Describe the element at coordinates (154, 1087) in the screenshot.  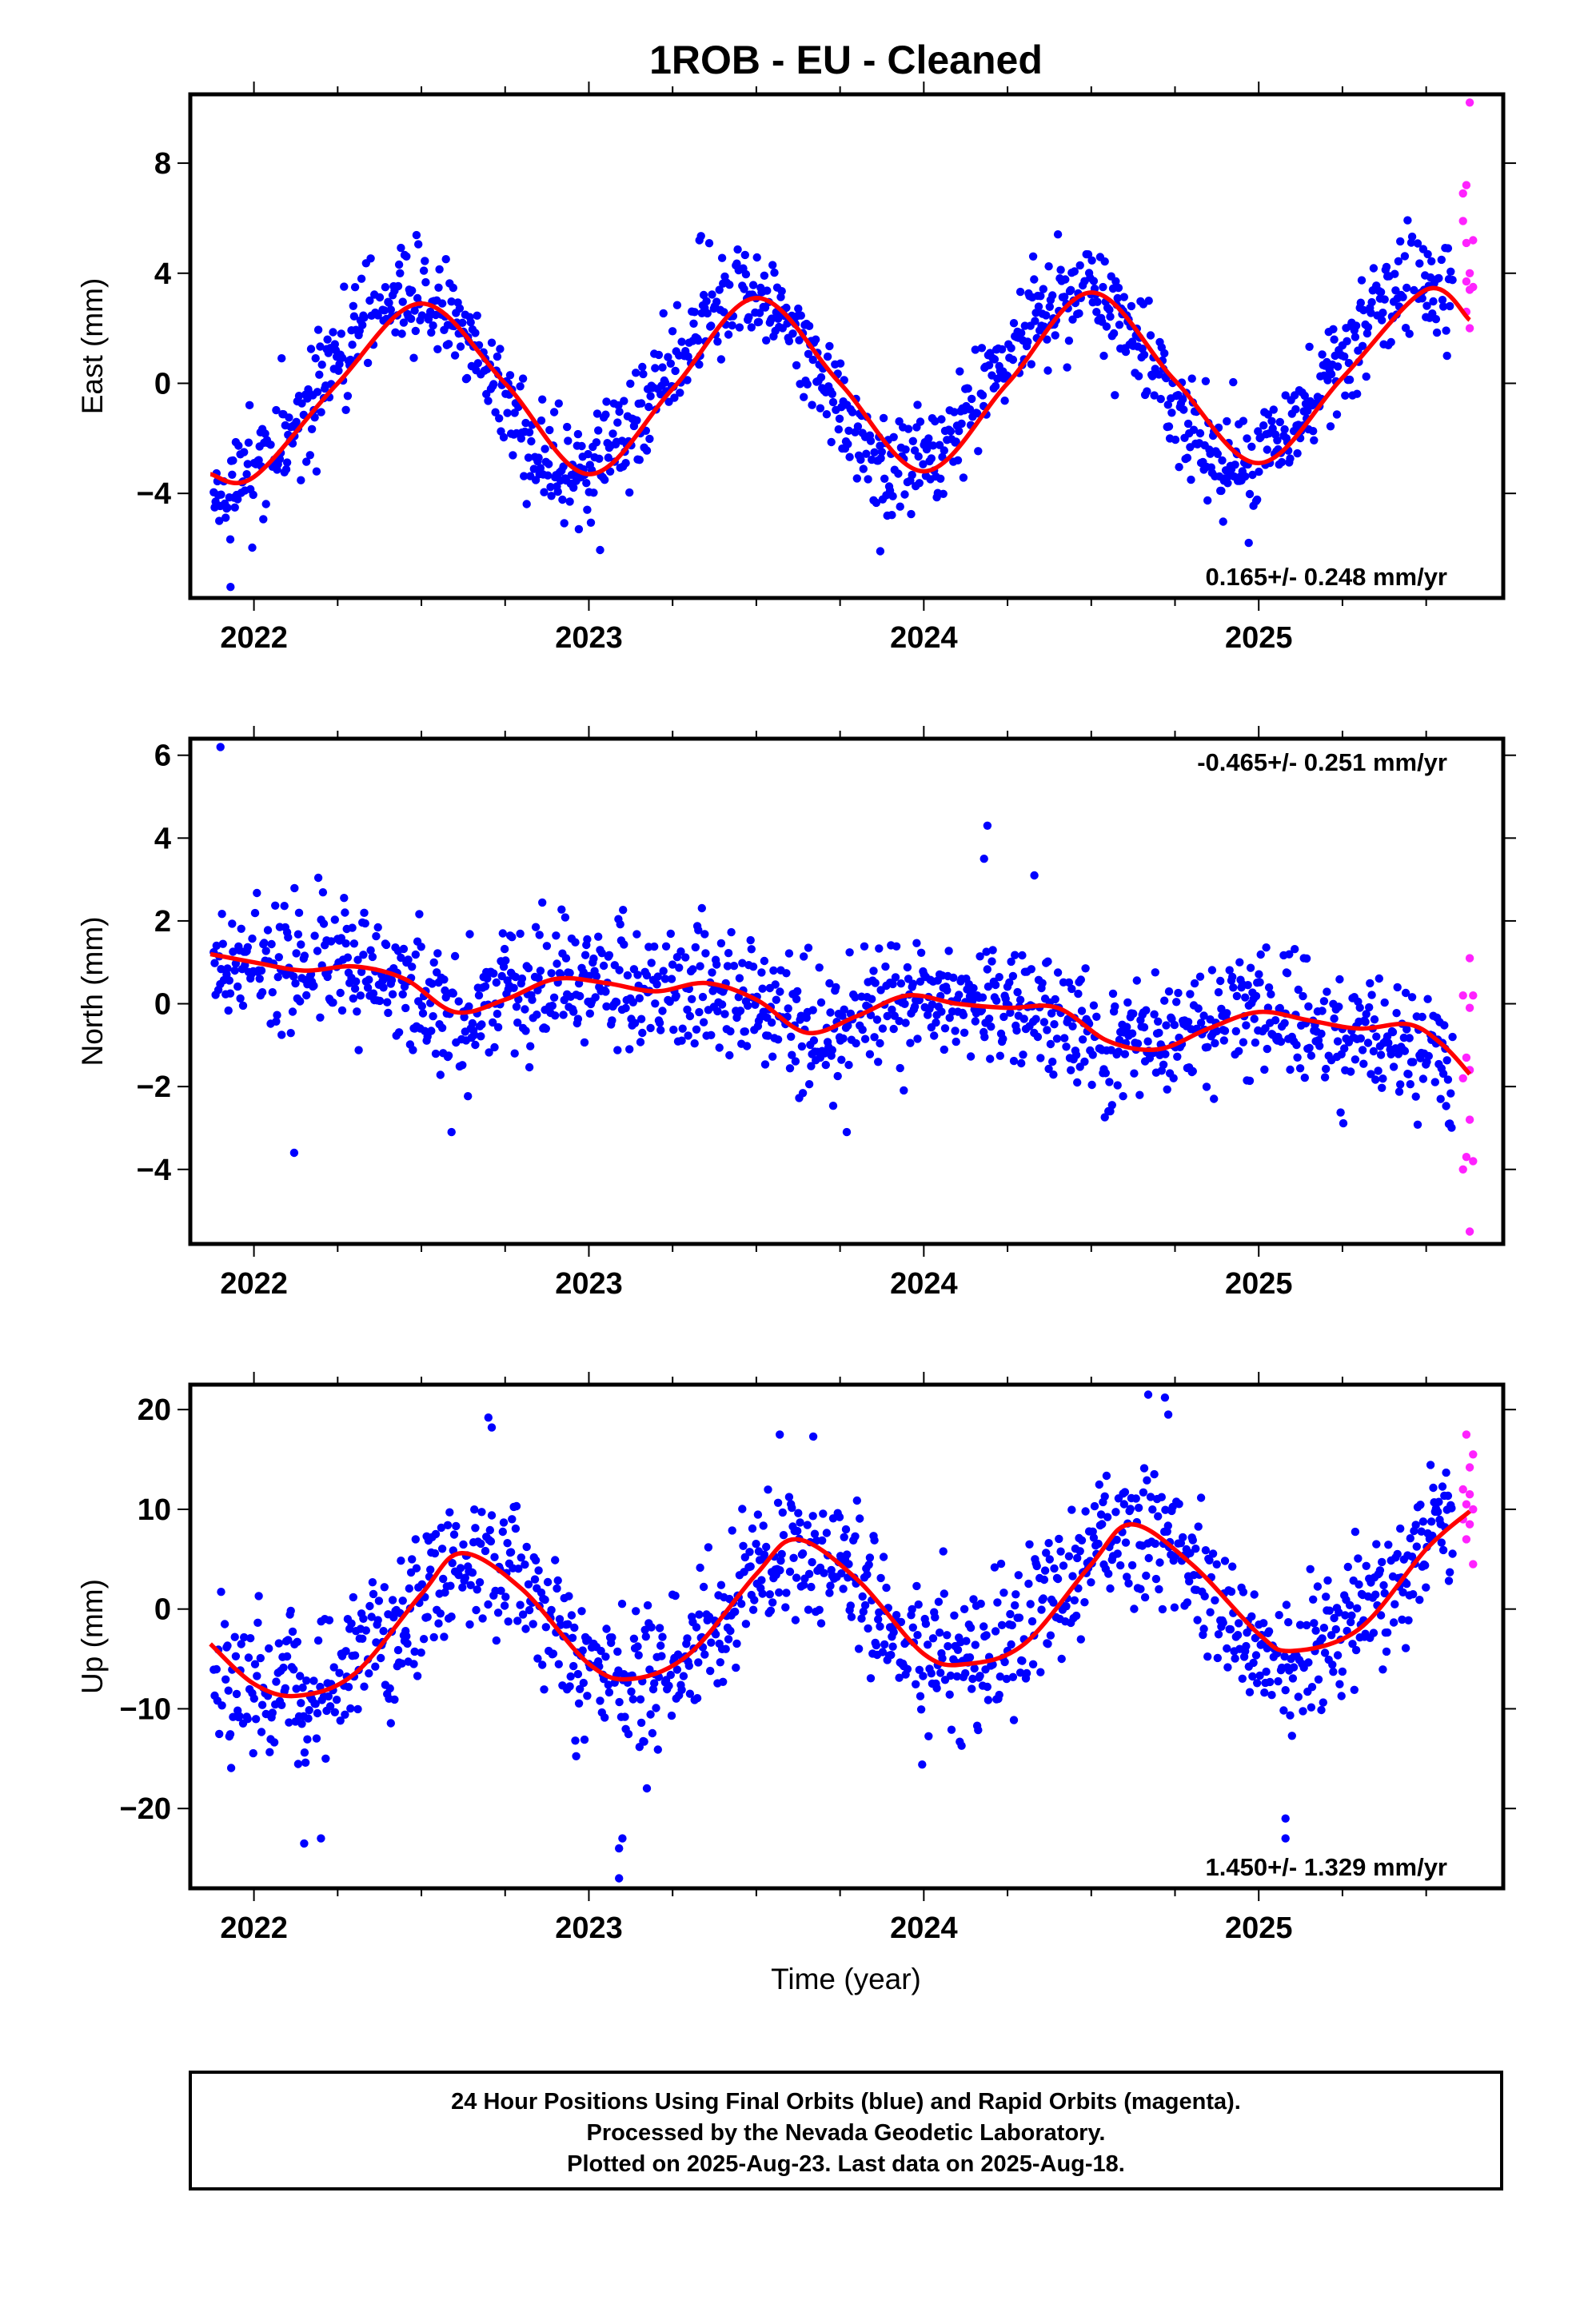
I see `y-tick-label: −2` at that location.